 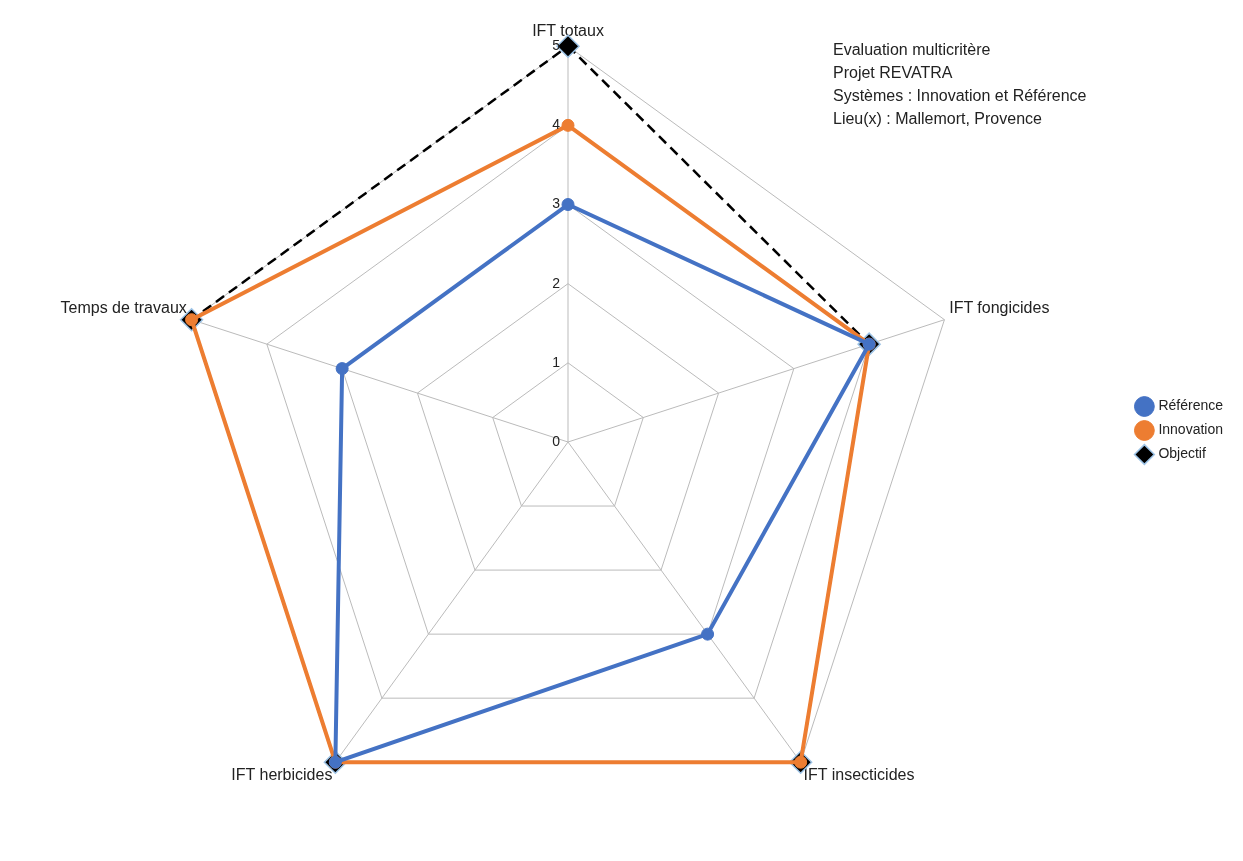 What do you see at coordinates (1190, 429) in the screenshot?
I see `legend-label: Innovation` at bounding box center [1190, 429].